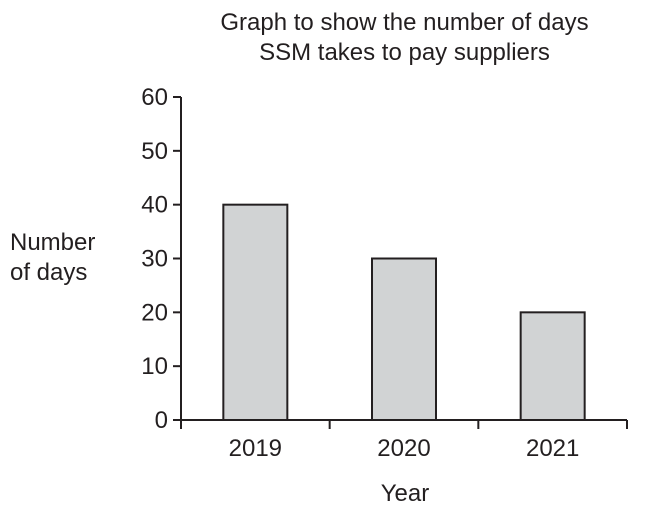 The height and width of the screenshot is (511, 649). I want to click on bar-2020, so click(404, 340).